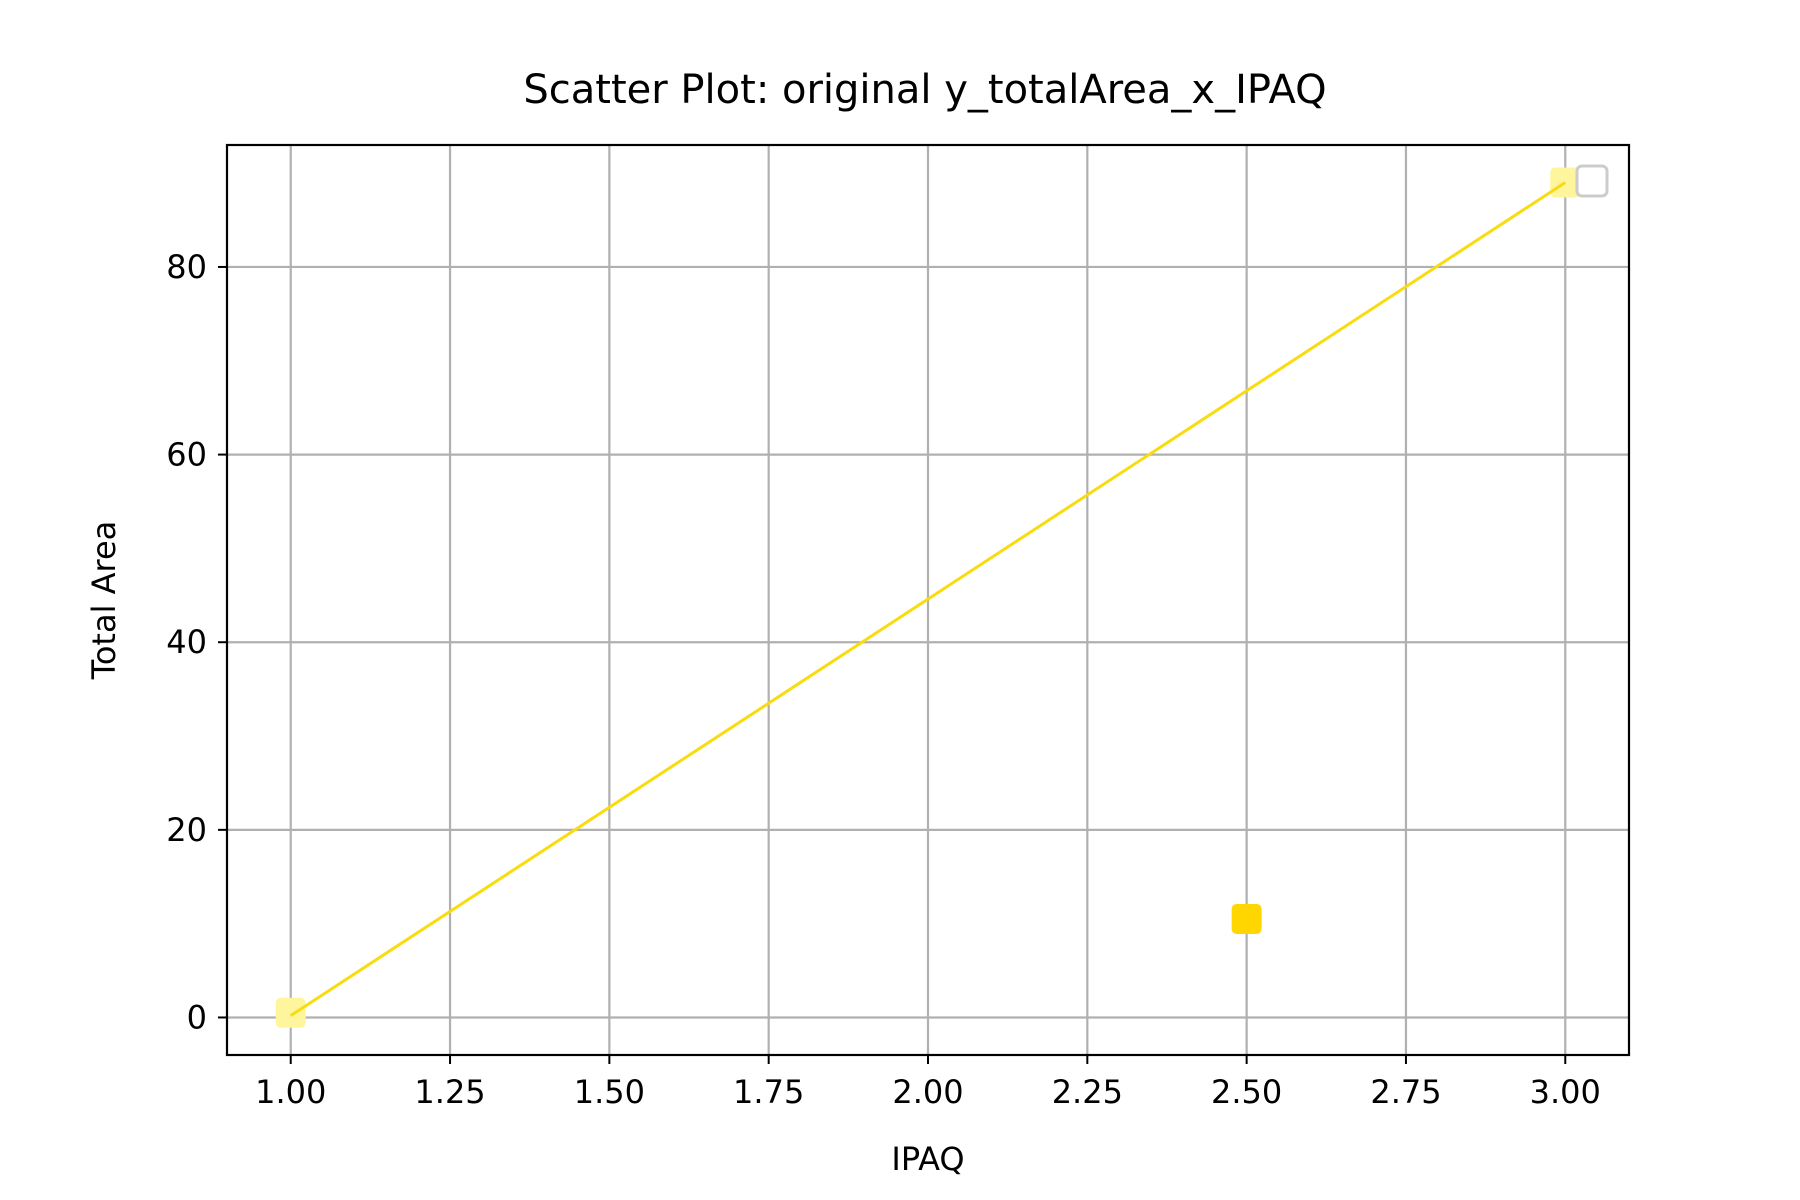 This screenshot has width=1800, height=1200. Describe the element at coordinates (768, 1092) in the screenshot. I see `x-tick-label: 1.75` at that location.